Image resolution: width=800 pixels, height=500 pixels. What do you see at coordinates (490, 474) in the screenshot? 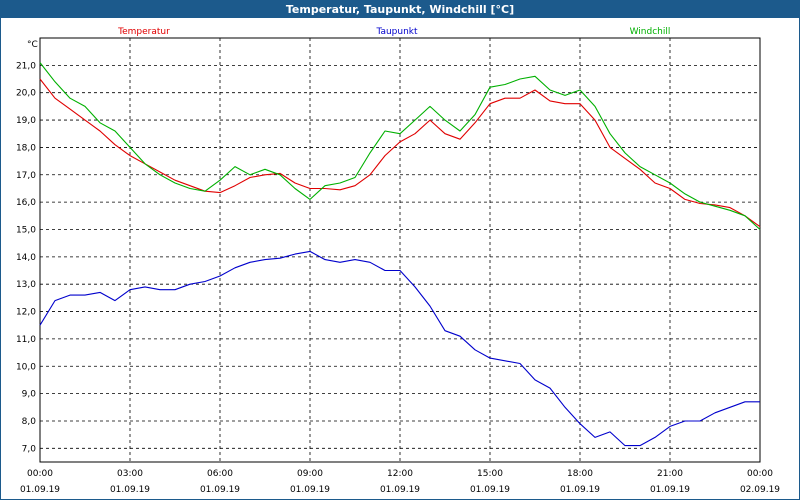
I see `x-tick-label: 15:00` at bounding box center [490, 474].